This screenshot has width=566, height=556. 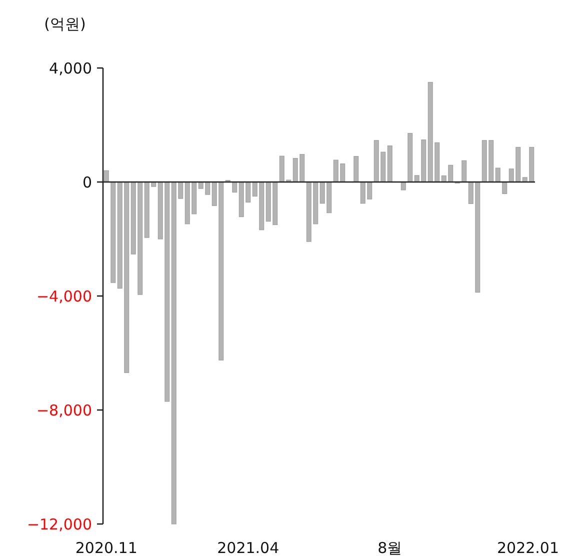 What do you see at coordinates (248, 547) in the screenshot?
I see `x-tick-label: 2021.04` at bounding box center [248, 547].